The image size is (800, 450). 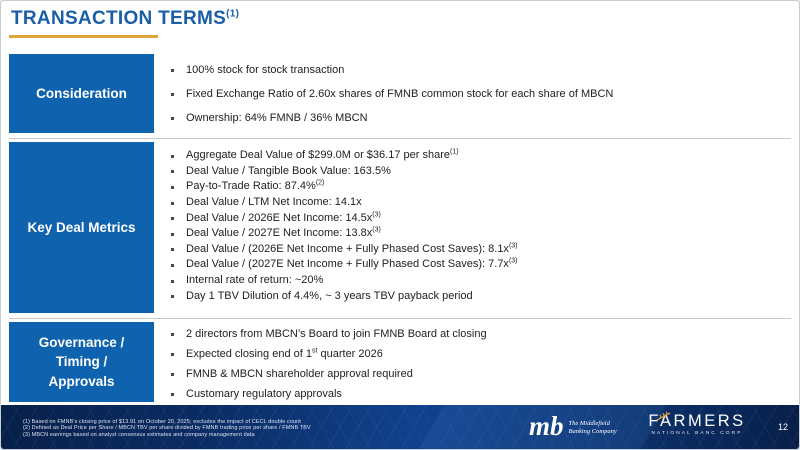 I want to click on middlefield-name: The Middlefield Banking Company, so click(x=593, y=431).